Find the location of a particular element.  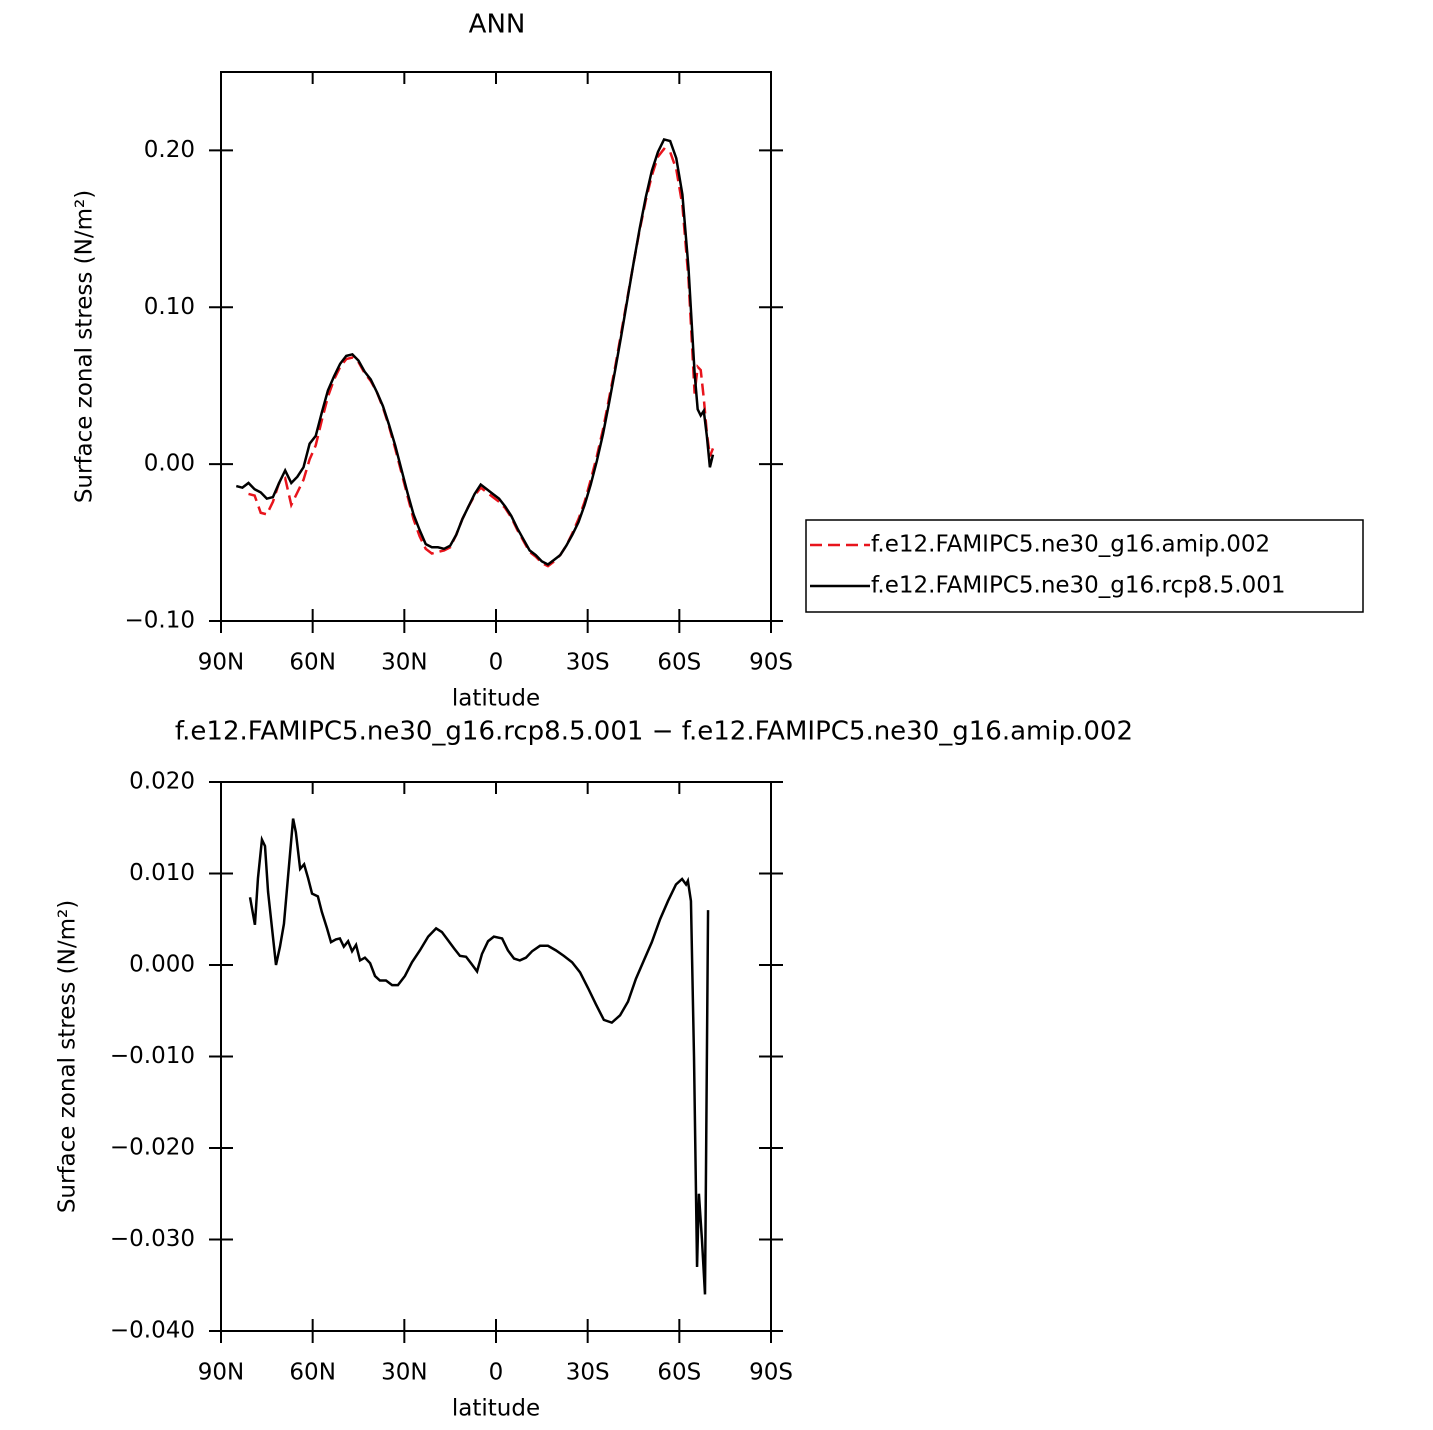

y-tick-label: −0.040 is located at coordinates (152, 1331).